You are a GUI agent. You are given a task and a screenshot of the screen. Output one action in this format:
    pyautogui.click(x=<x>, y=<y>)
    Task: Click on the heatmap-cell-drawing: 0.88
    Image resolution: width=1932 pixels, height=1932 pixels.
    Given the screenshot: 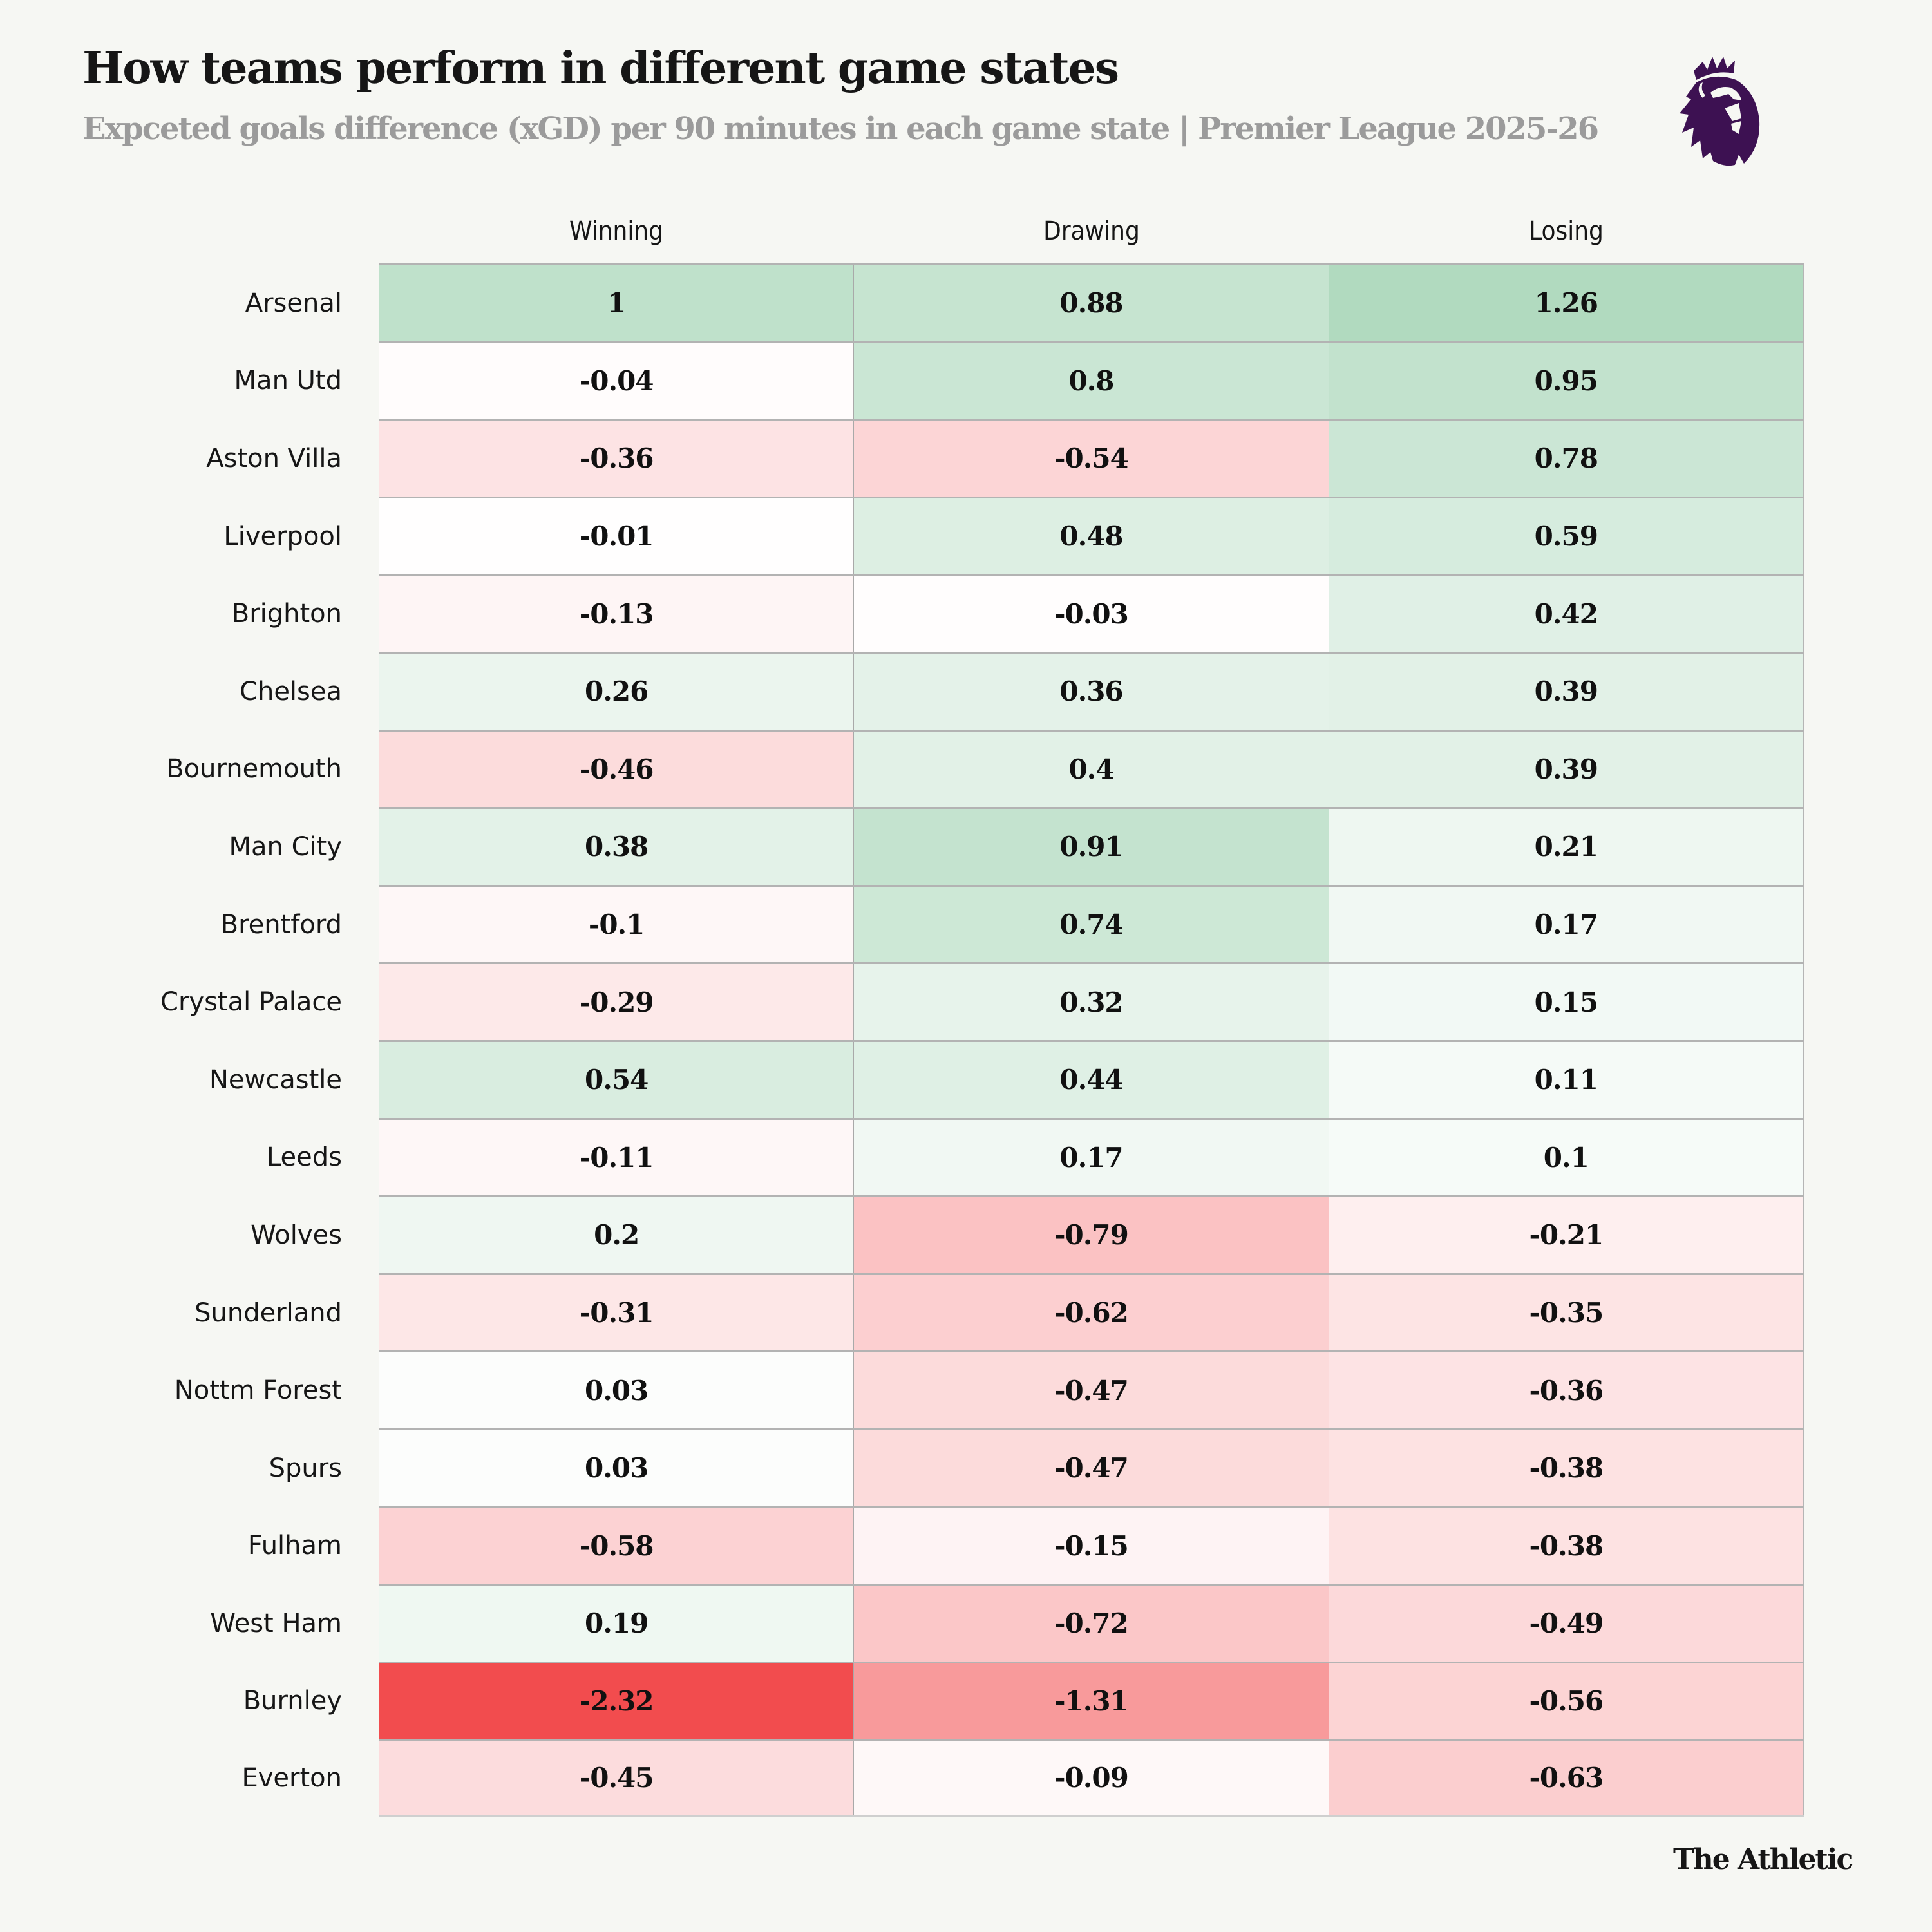 What is the action you would take?
    pyautogui.click(x=1091, y=303)
    